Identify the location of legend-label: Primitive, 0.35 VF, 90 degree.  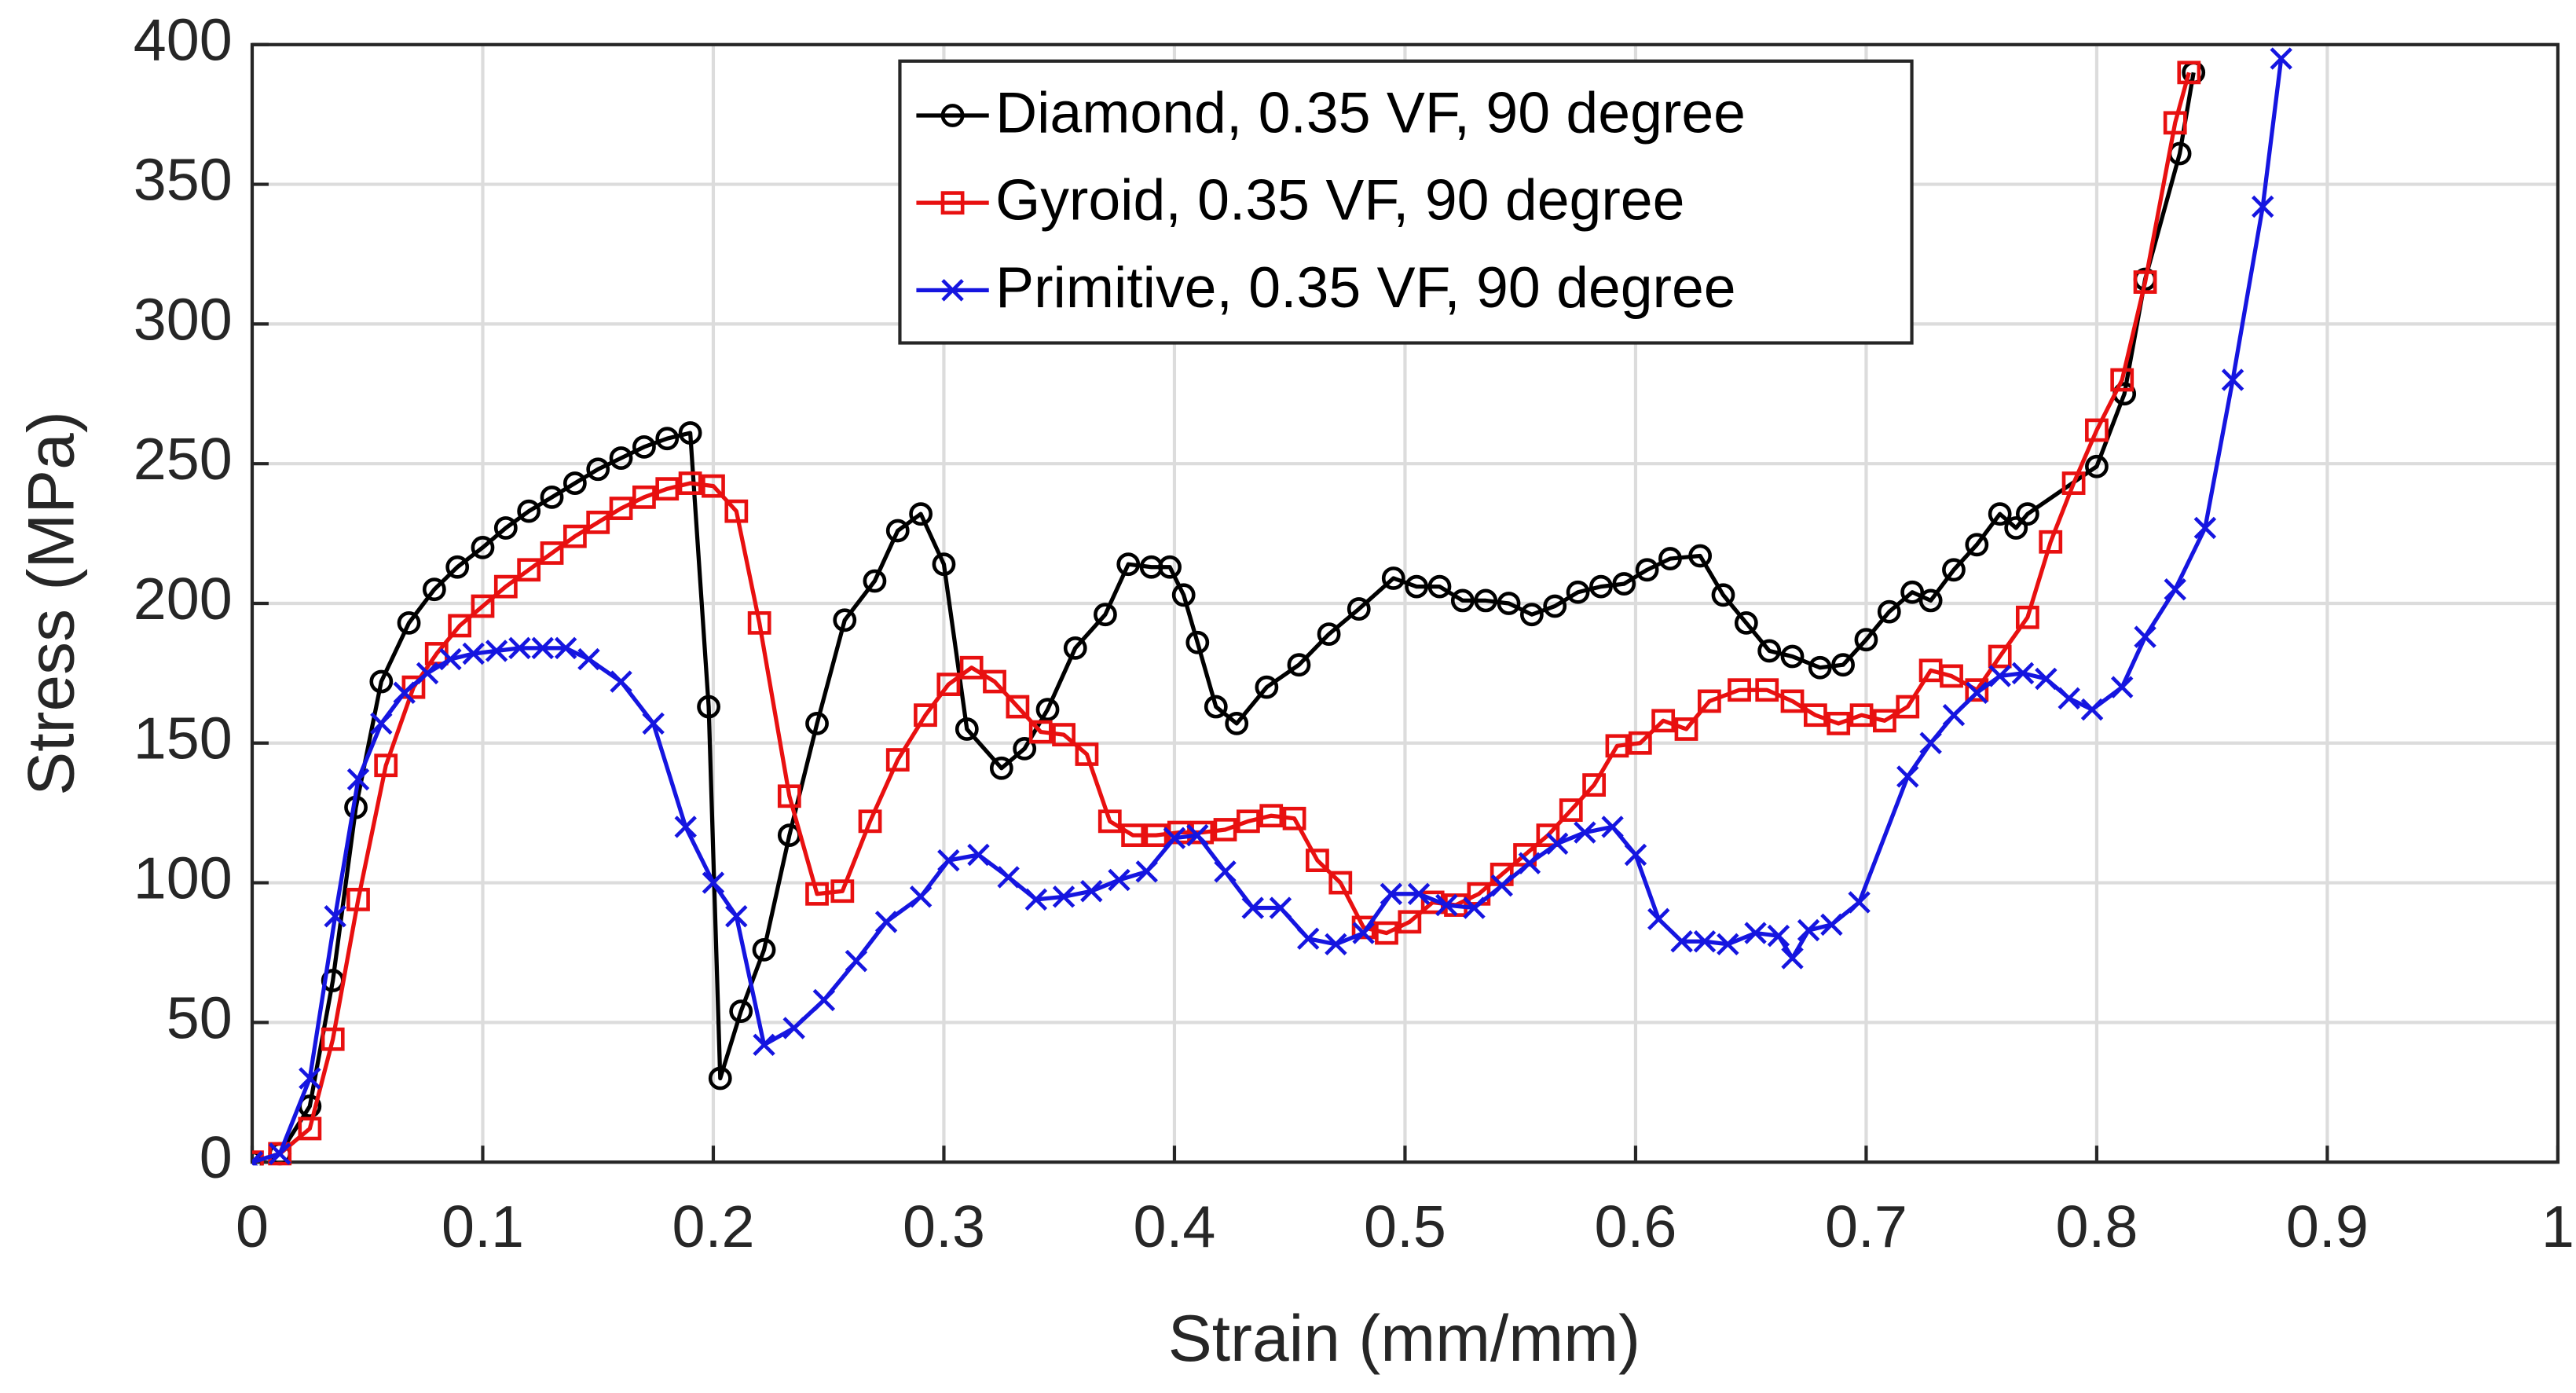
(1365, 287).